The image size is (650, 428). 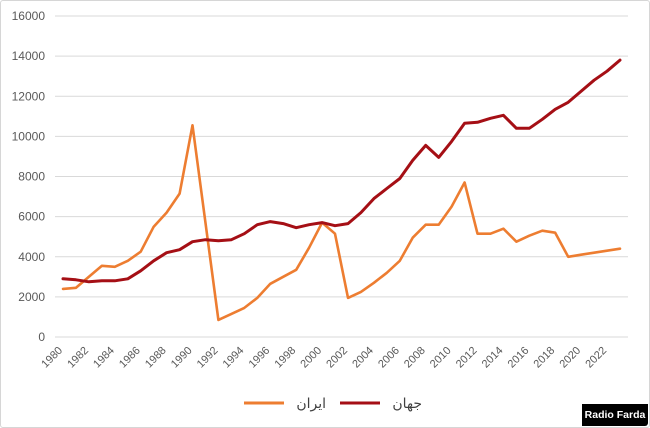 What do you see at coordinates (52, 358) in the screenshot?
I see `x-tick-label-1980: 1980` at bounding box center [52, 358].